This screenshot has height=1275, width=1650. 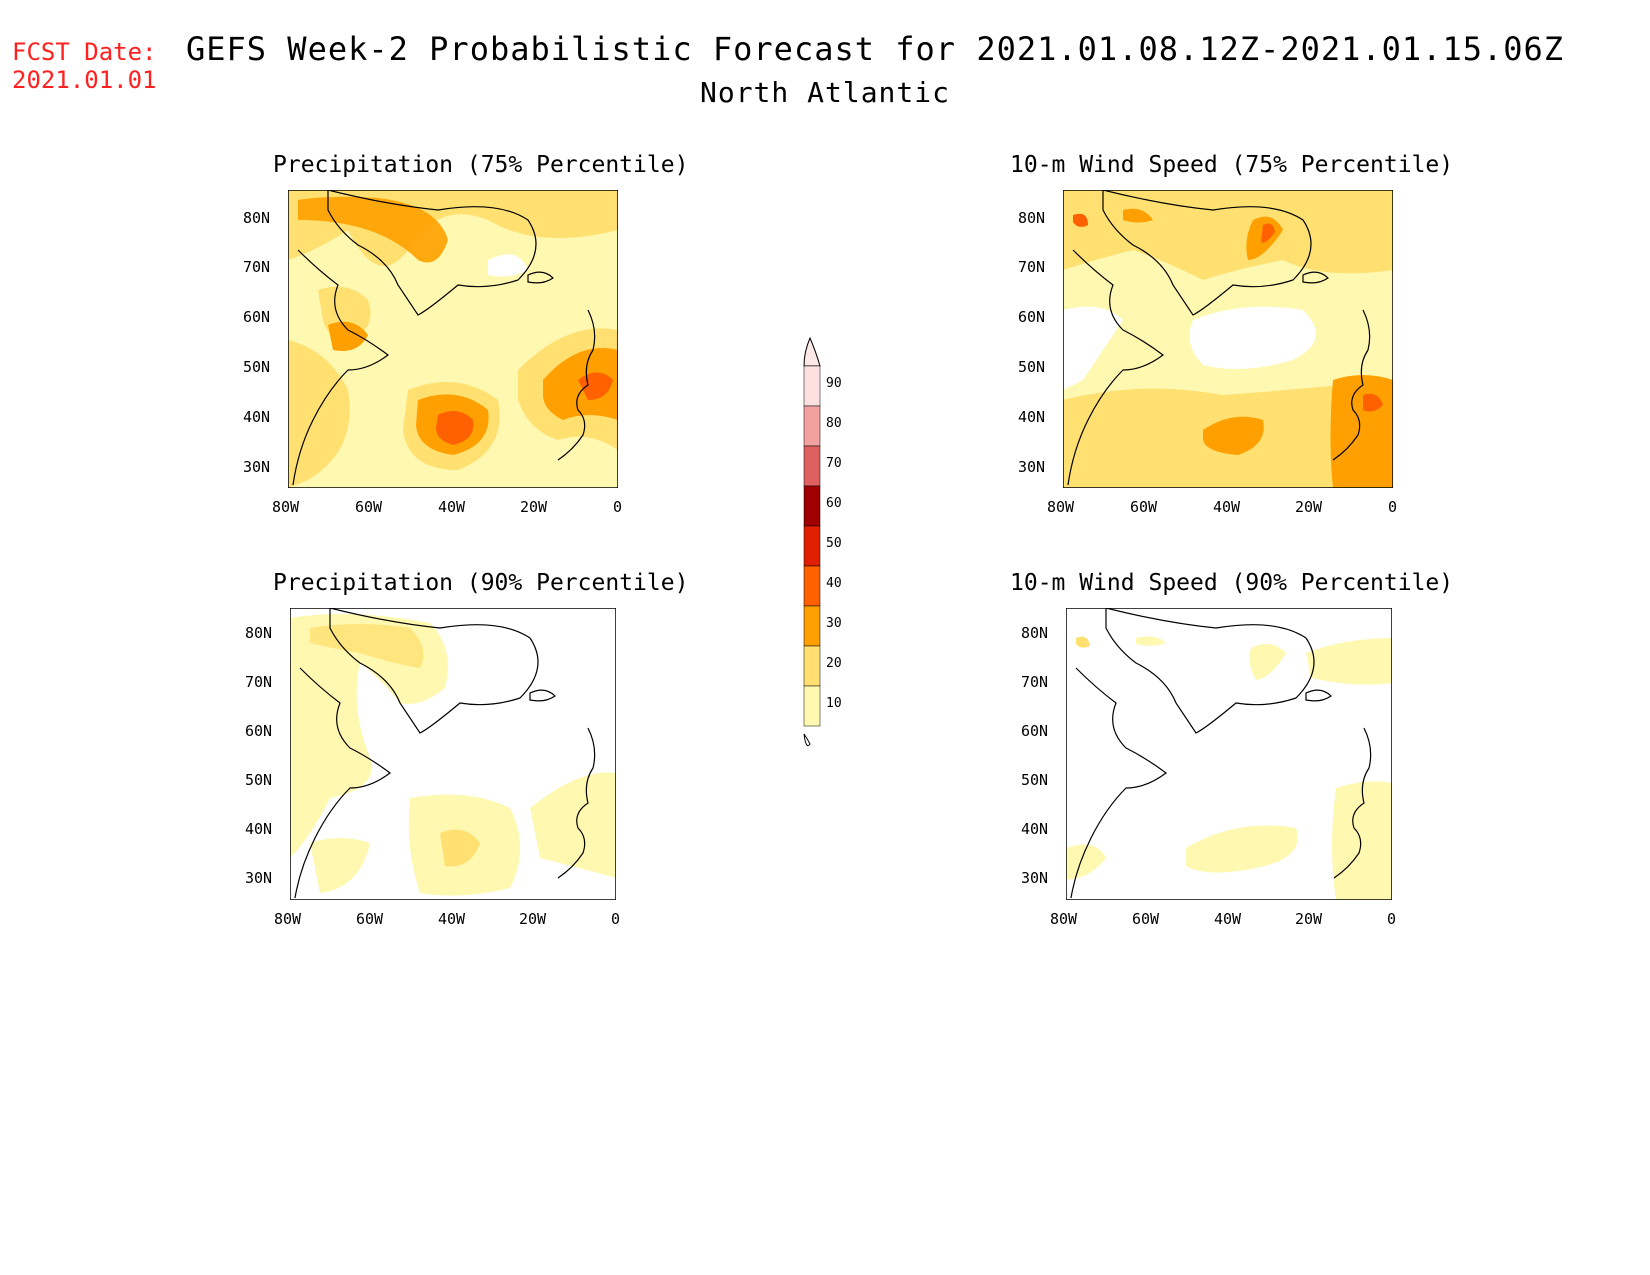 What do you see at coordinates (834, 383) in the screenshot?
I see `colorbar-label: 90` at bounding box center [834, 383].